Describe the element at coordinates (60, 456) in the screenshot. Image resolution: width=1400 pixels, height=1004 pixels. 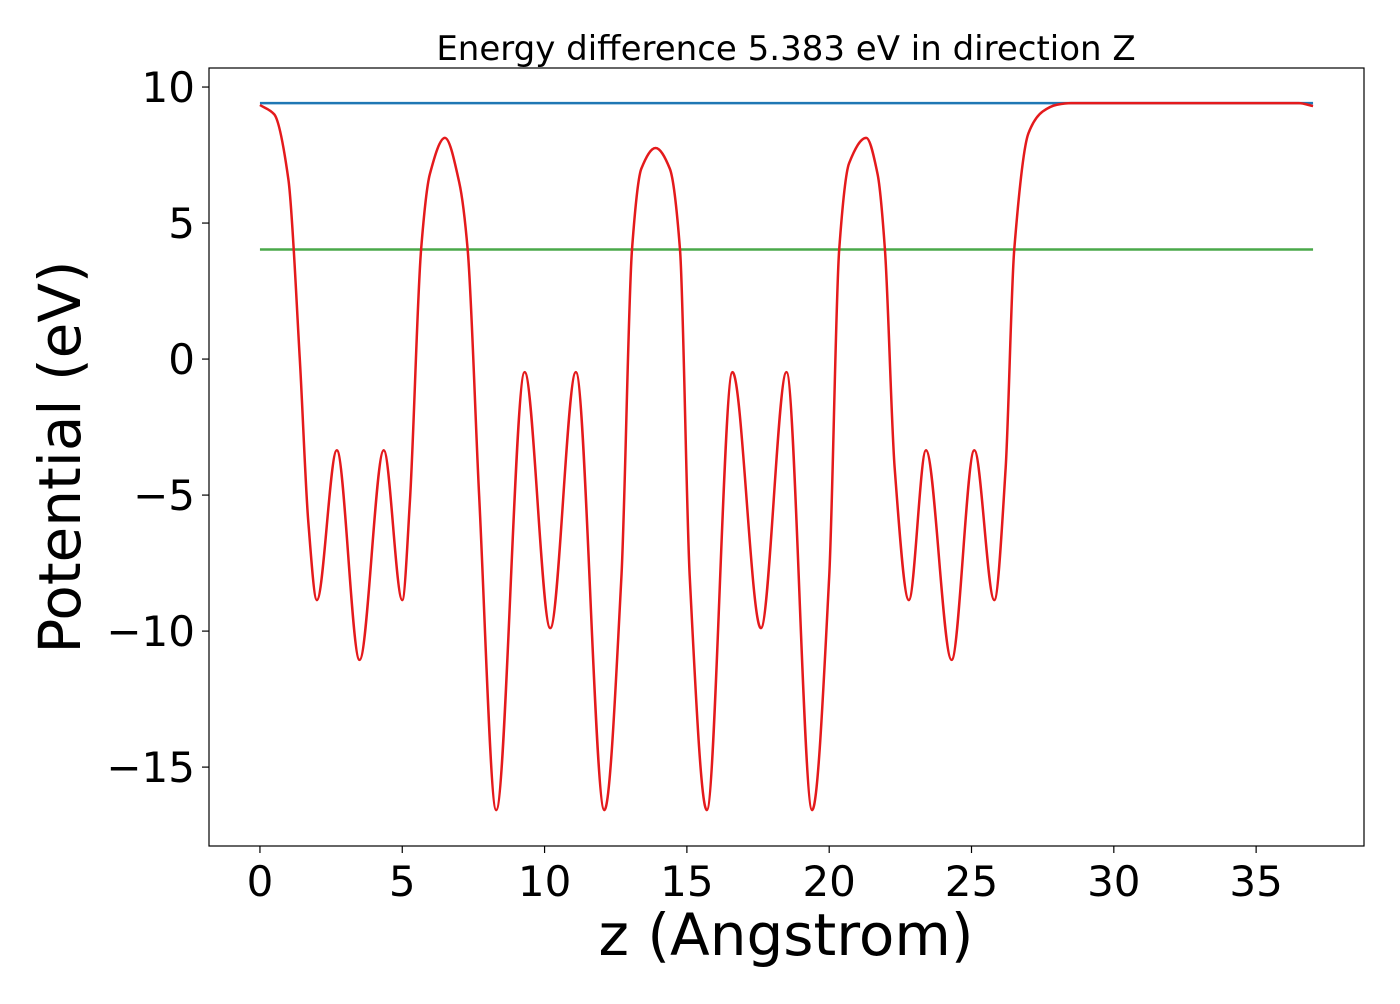
I see `y-axis-label: Potential (eV)` at that location.